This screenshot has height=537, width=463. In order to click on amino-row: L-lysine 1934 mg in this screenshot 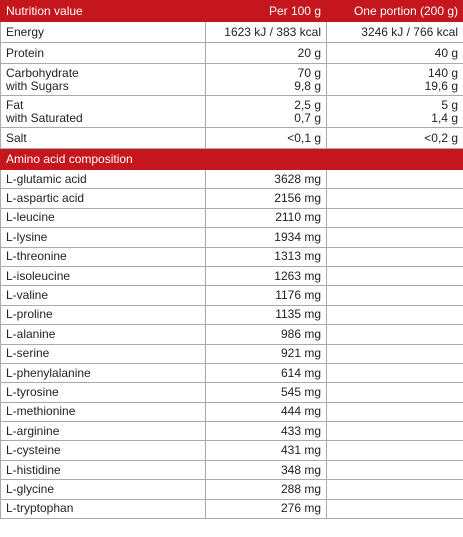, I will do `click(231, 237)`.